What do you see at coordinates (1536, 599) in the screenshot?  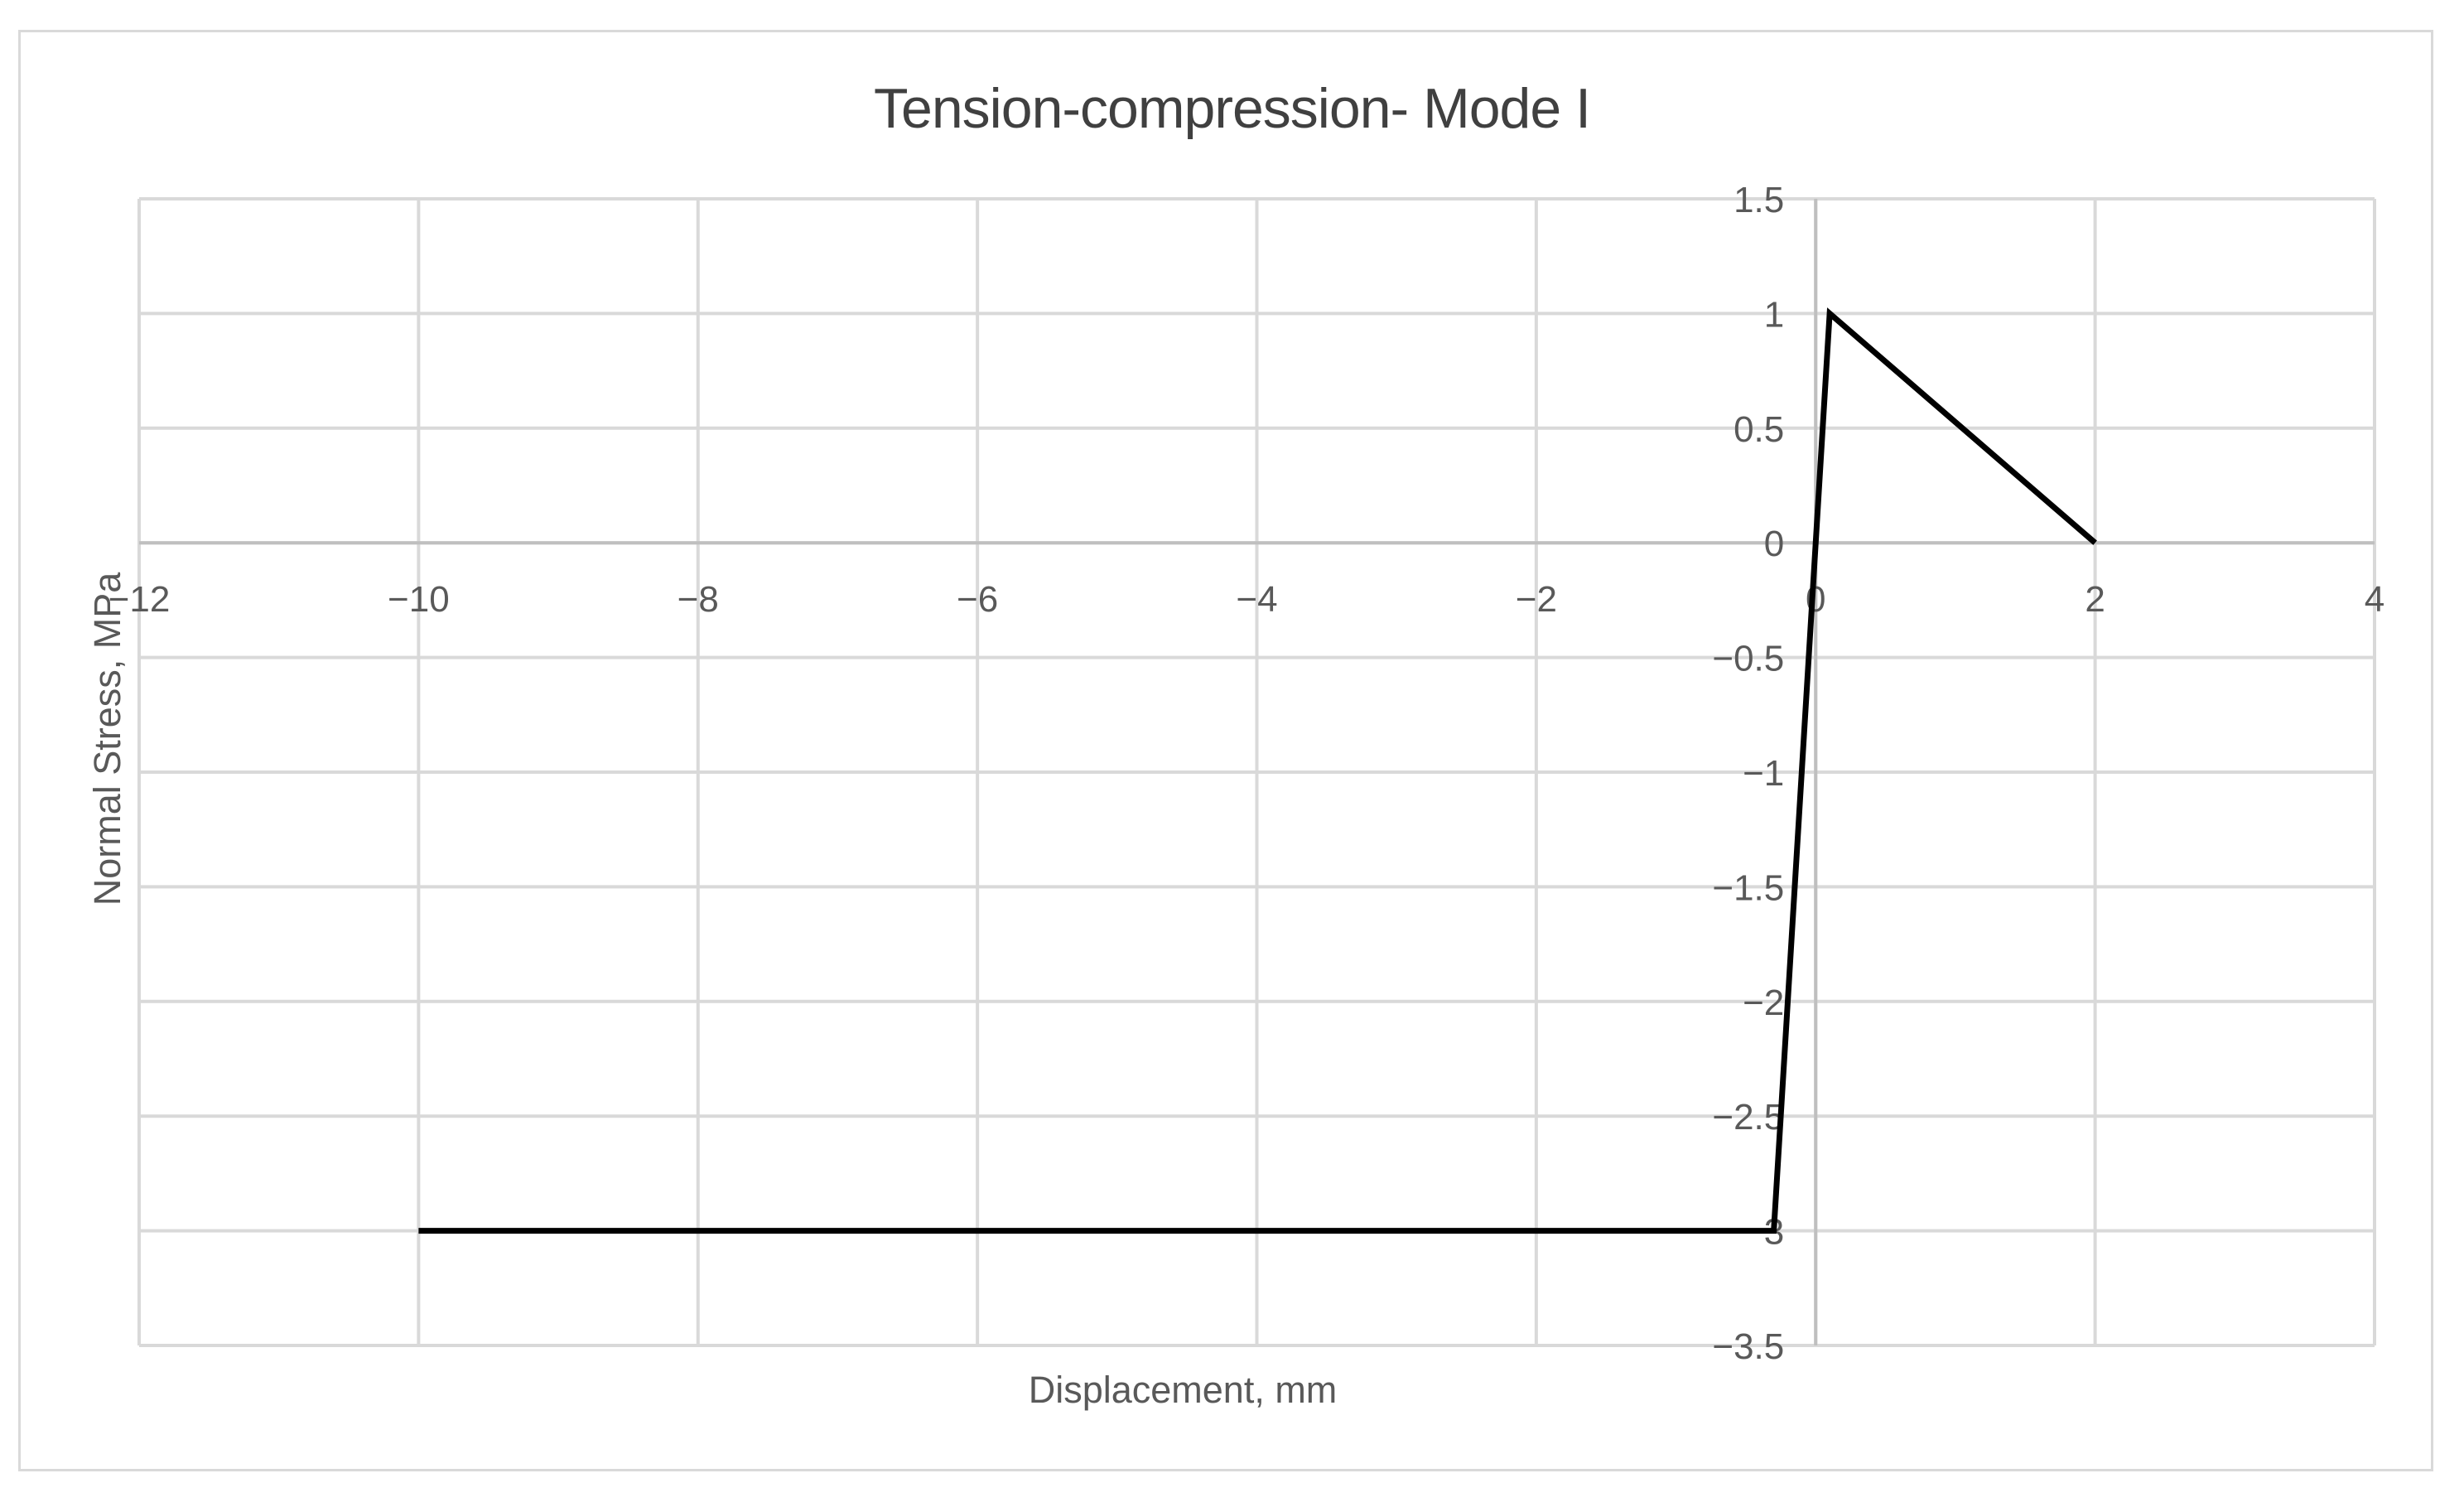 I see `x-tick-label: −2` at bounding box center [1536, 599].